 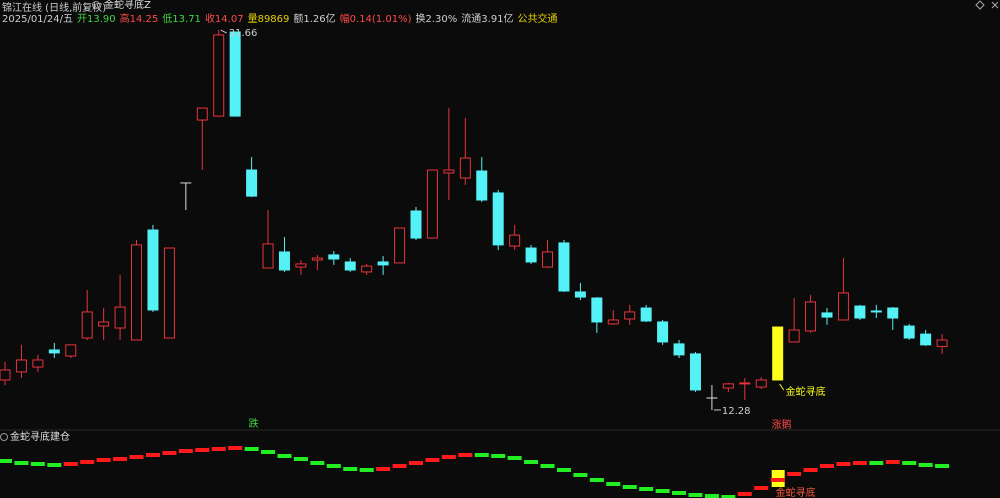 What do you see at coordinates (736, 411) in the screenshot?
I see `min-label: 12.28` at bounding box center [736, 411].